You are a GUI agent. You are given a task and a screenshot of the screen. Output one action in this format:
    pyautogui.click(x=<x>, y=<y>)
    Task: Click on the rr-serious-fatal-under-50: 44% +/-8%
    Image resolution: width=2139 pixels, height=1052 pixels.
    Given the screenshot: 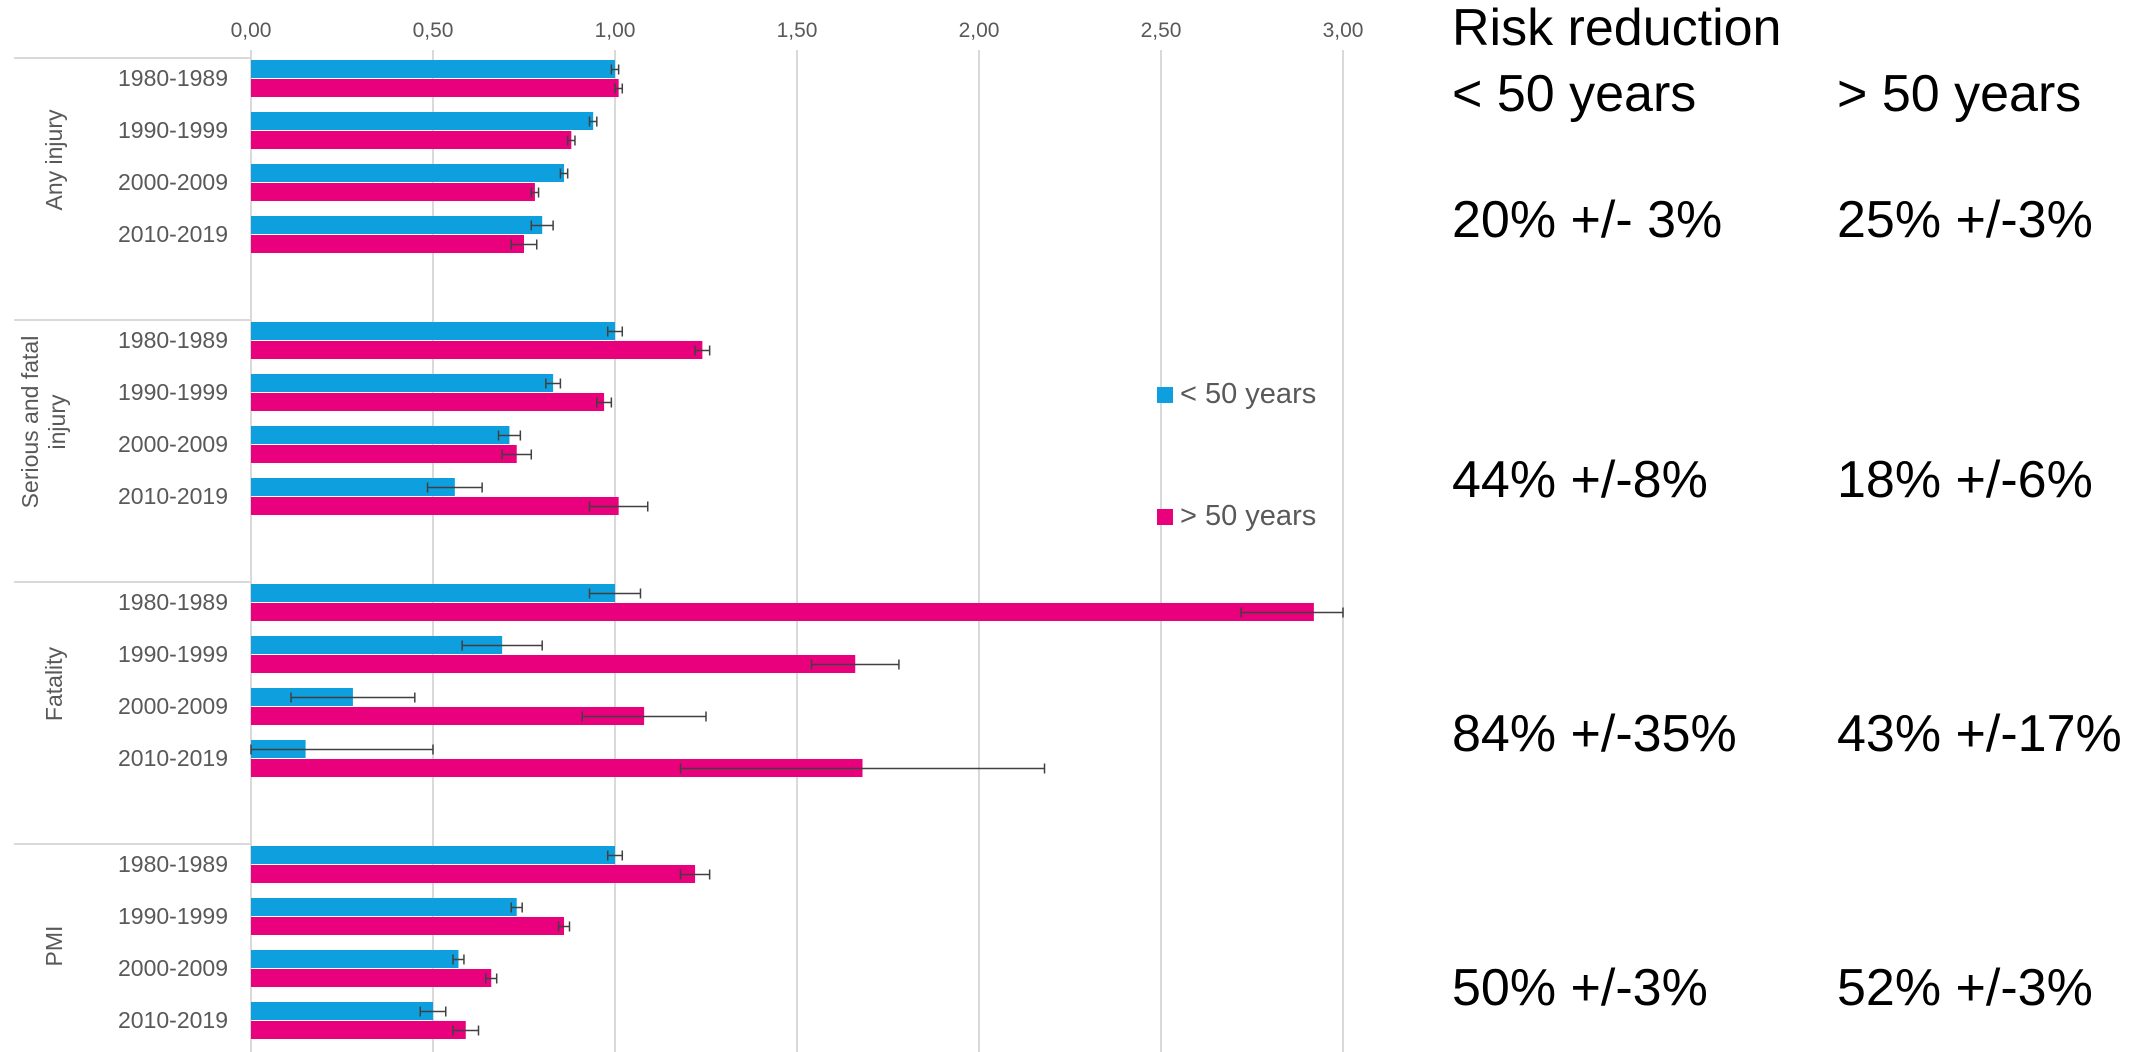 What is the action you would take?
    pyautogui.click(x=1580, y=480)
    